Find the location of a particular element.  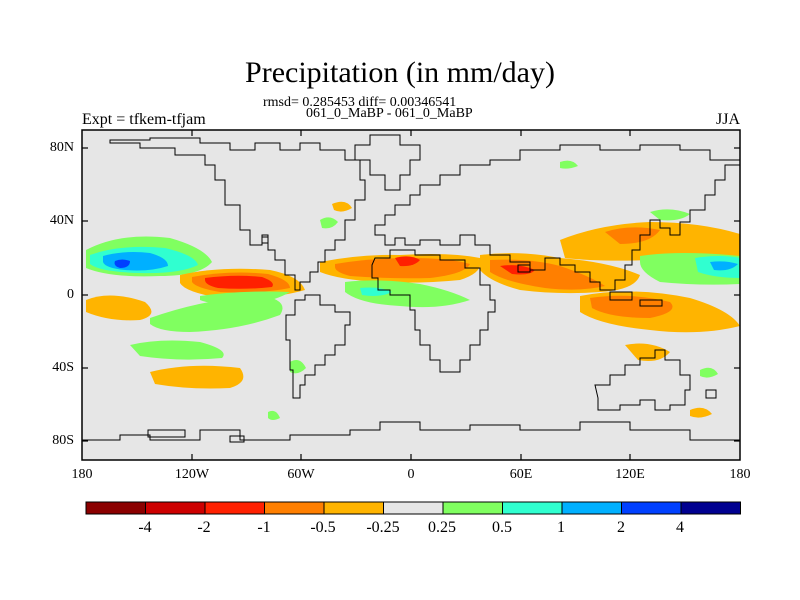

stats-line: rmsd= 0.285453 diff= 0.00346541 is located at coordinates (360, 102).